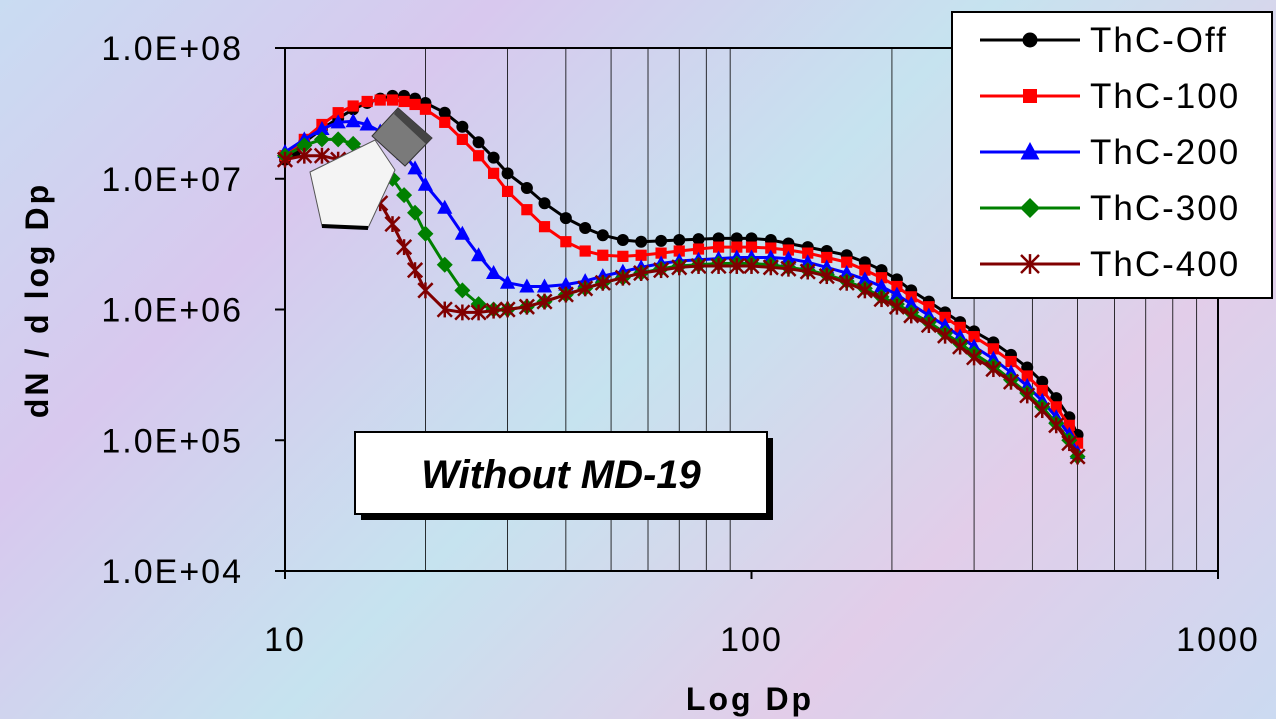 This screenshot has height=719, width=1276. I want to click on y-axis-ticks: 1.0E+04 1.0E+05 1.0E+06 1.0E+07 1.0E+08, so click(193, 310).